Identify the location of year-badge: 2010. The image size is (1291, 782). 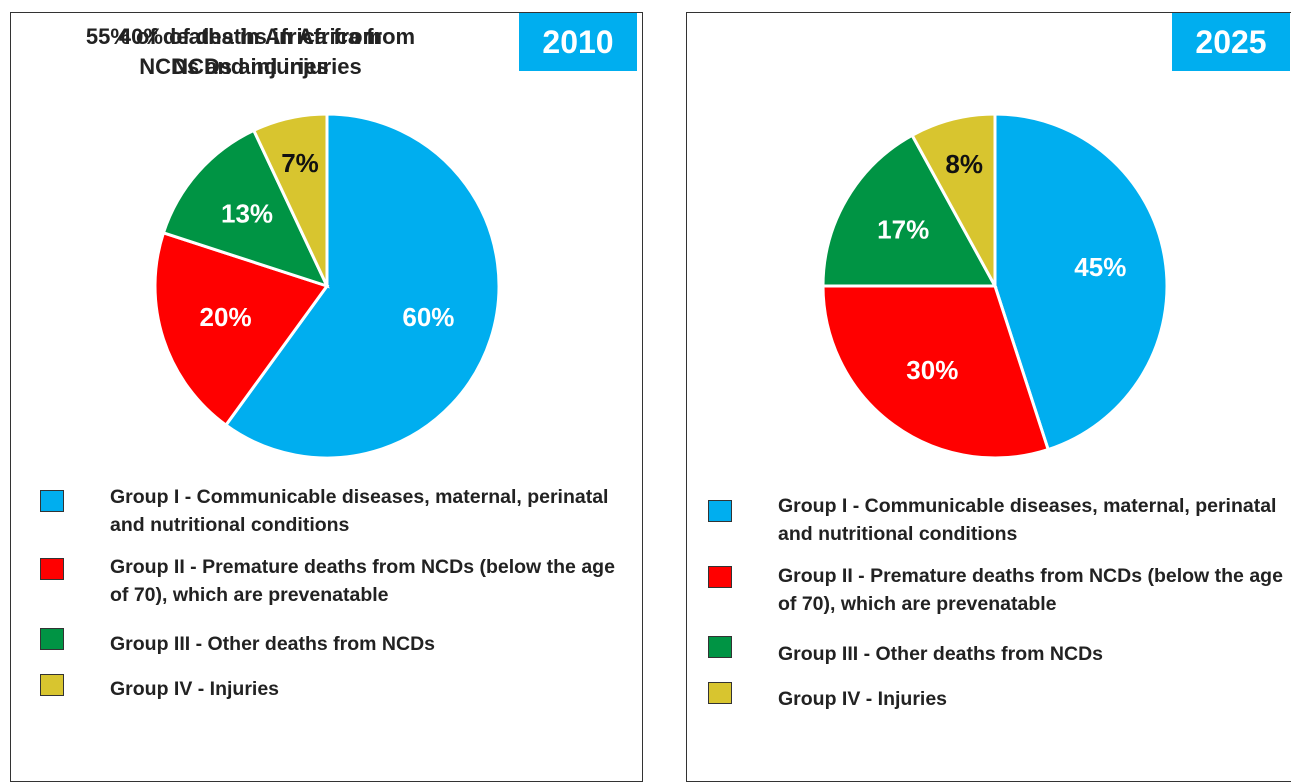
(578, 42).